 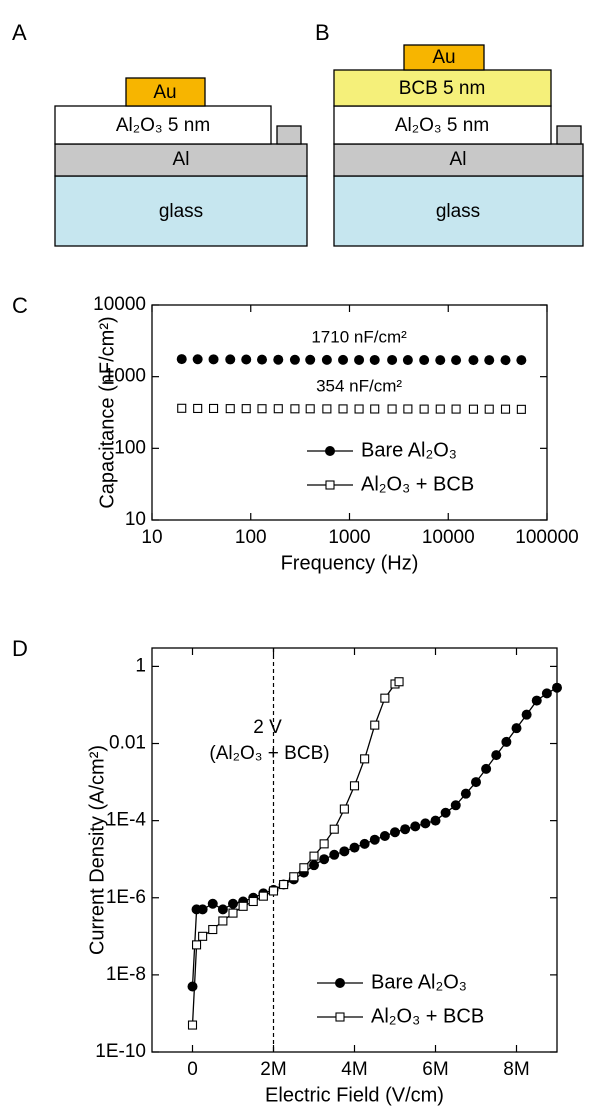 What do you see at coordinates (127, 743) in the screenshot?
I see `y-tick-label: 0.01` at bounding box center [127, 743].